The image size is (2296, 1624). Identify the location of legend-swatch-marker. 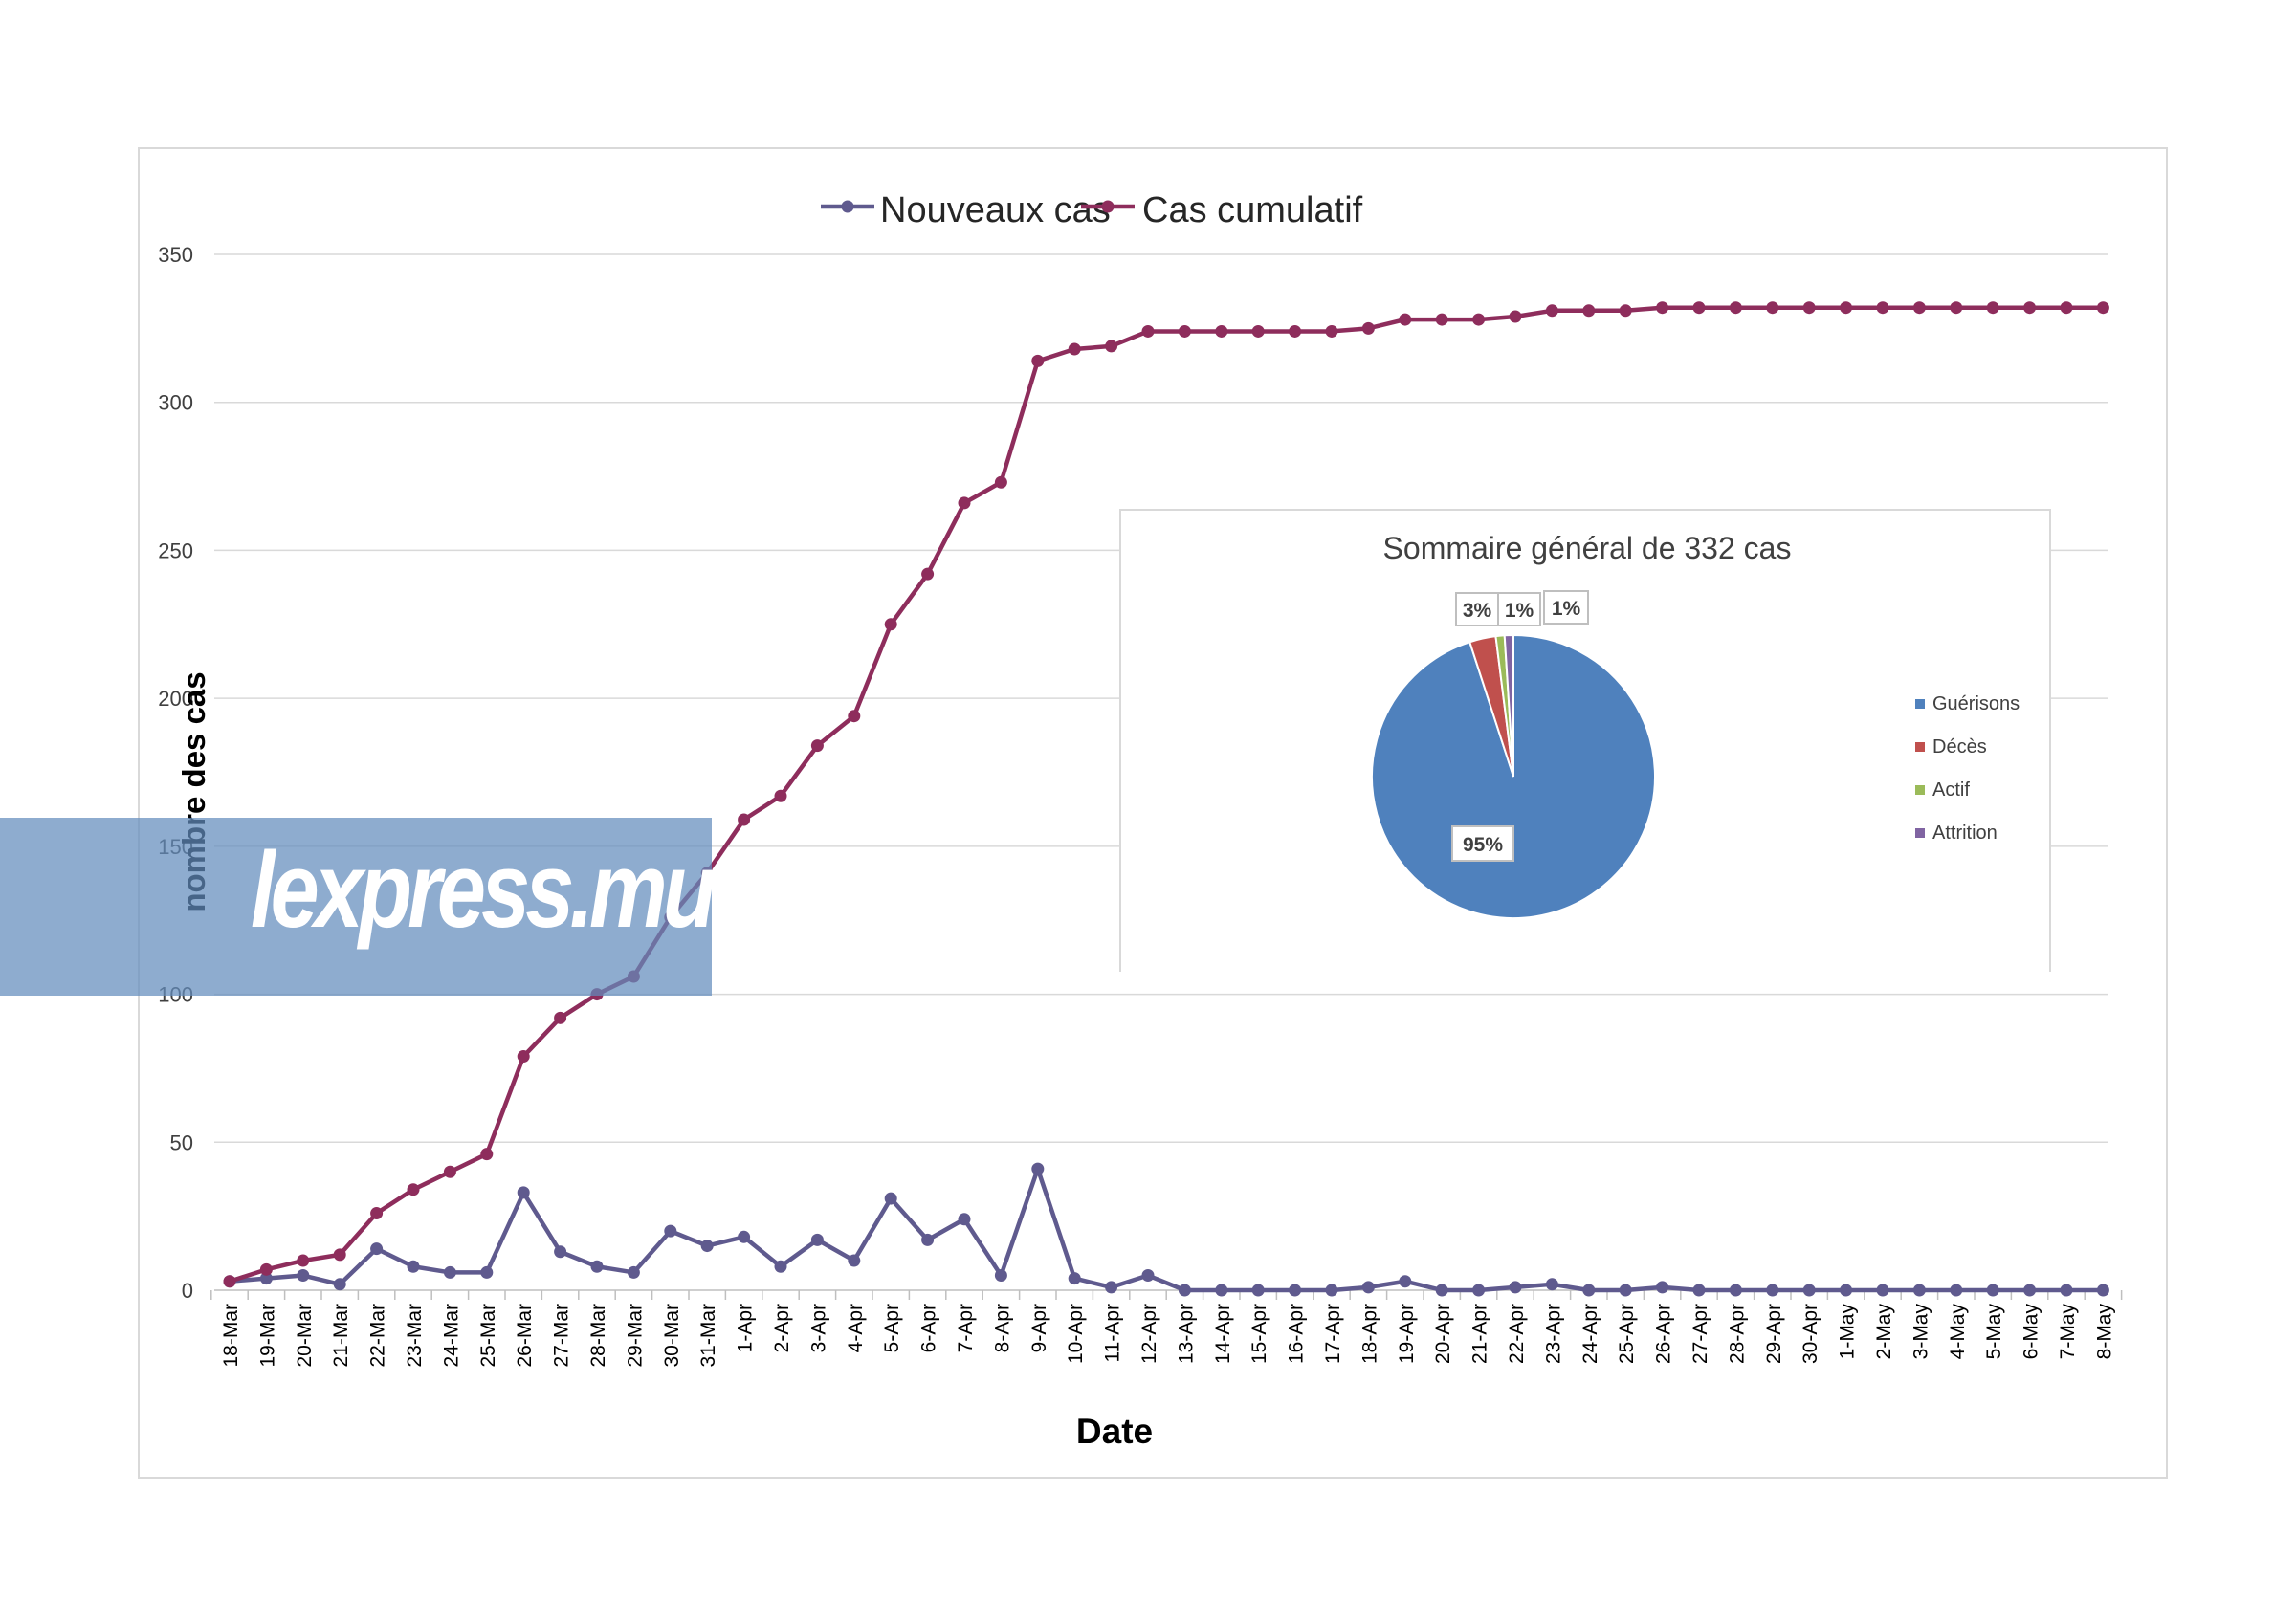
(1108, 206).